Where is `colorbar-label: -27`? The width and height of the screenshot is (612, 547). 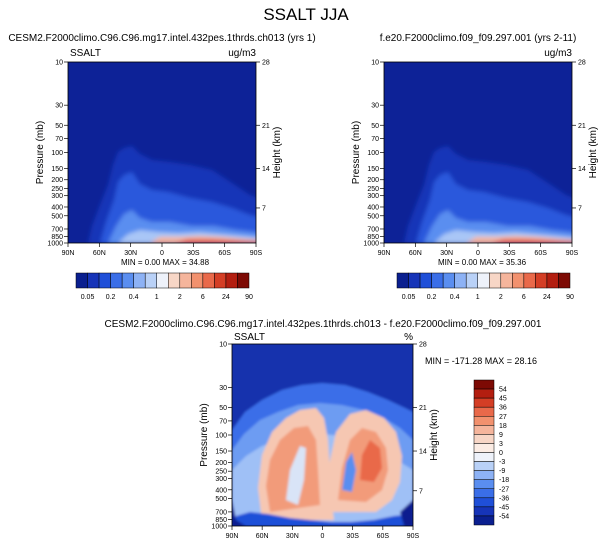 colorbar-label: -27 is located at coordinates (504, 489).